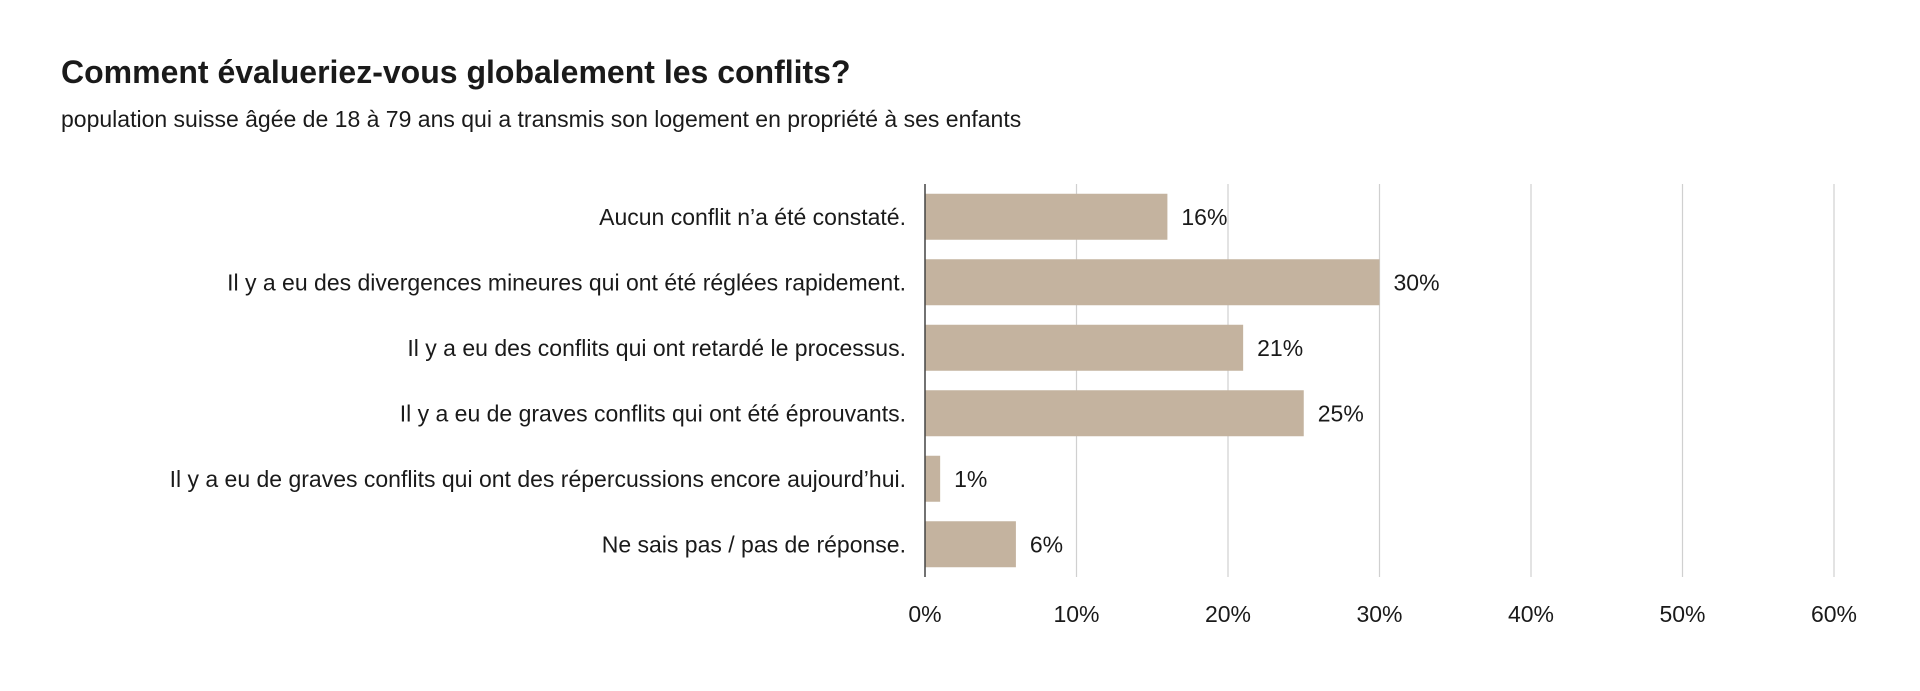  I want to click on data-label: 21%, so click(1280, 348).